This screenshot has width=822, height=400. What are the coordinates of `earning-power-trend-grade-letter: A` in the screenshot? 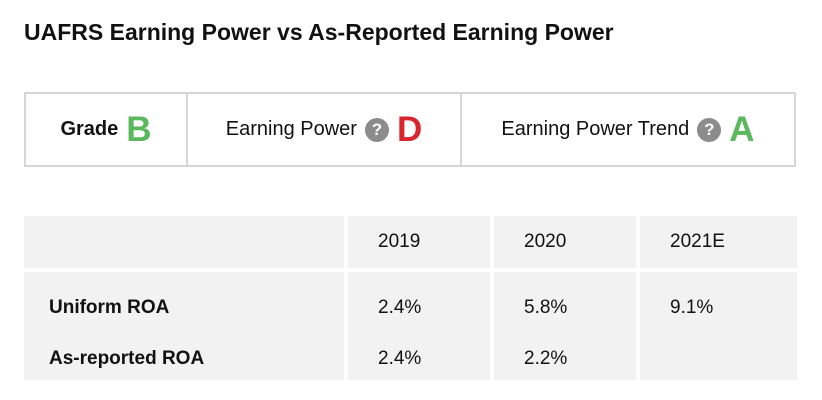 It's located at (742, 129).